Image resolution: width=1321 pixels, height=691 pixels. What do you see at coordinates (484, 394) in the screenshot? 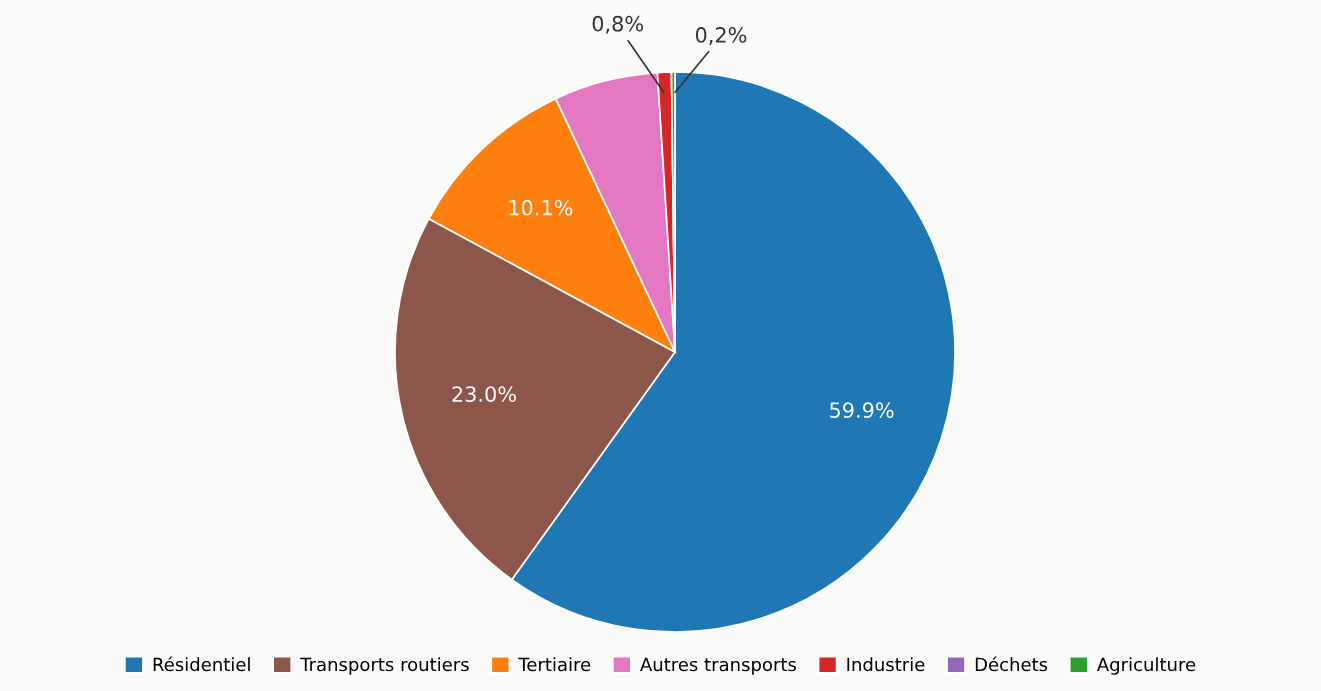
I see `data-label: 23.0%` at bounding box center [484, 394].